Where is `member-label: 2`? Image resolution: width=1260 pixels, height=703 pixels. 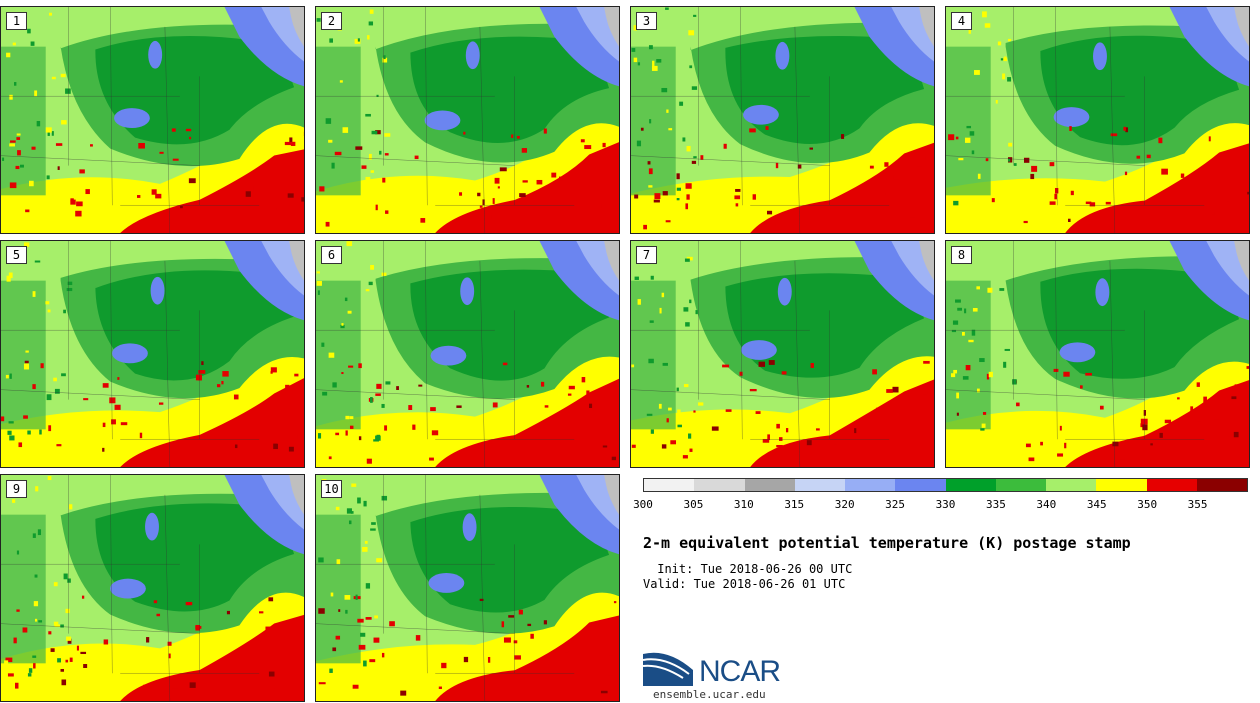
member-label: 2 is located at coordinates (331, 21).